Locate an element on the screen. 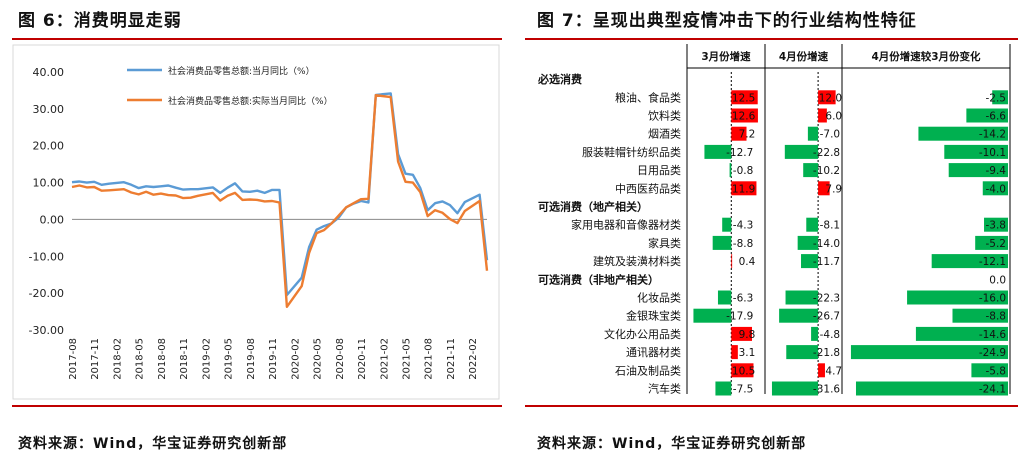 Image resolution: width=1024 pixels, height=459 pixels. value-label: -14.6 is located at coordinates (992, 335).